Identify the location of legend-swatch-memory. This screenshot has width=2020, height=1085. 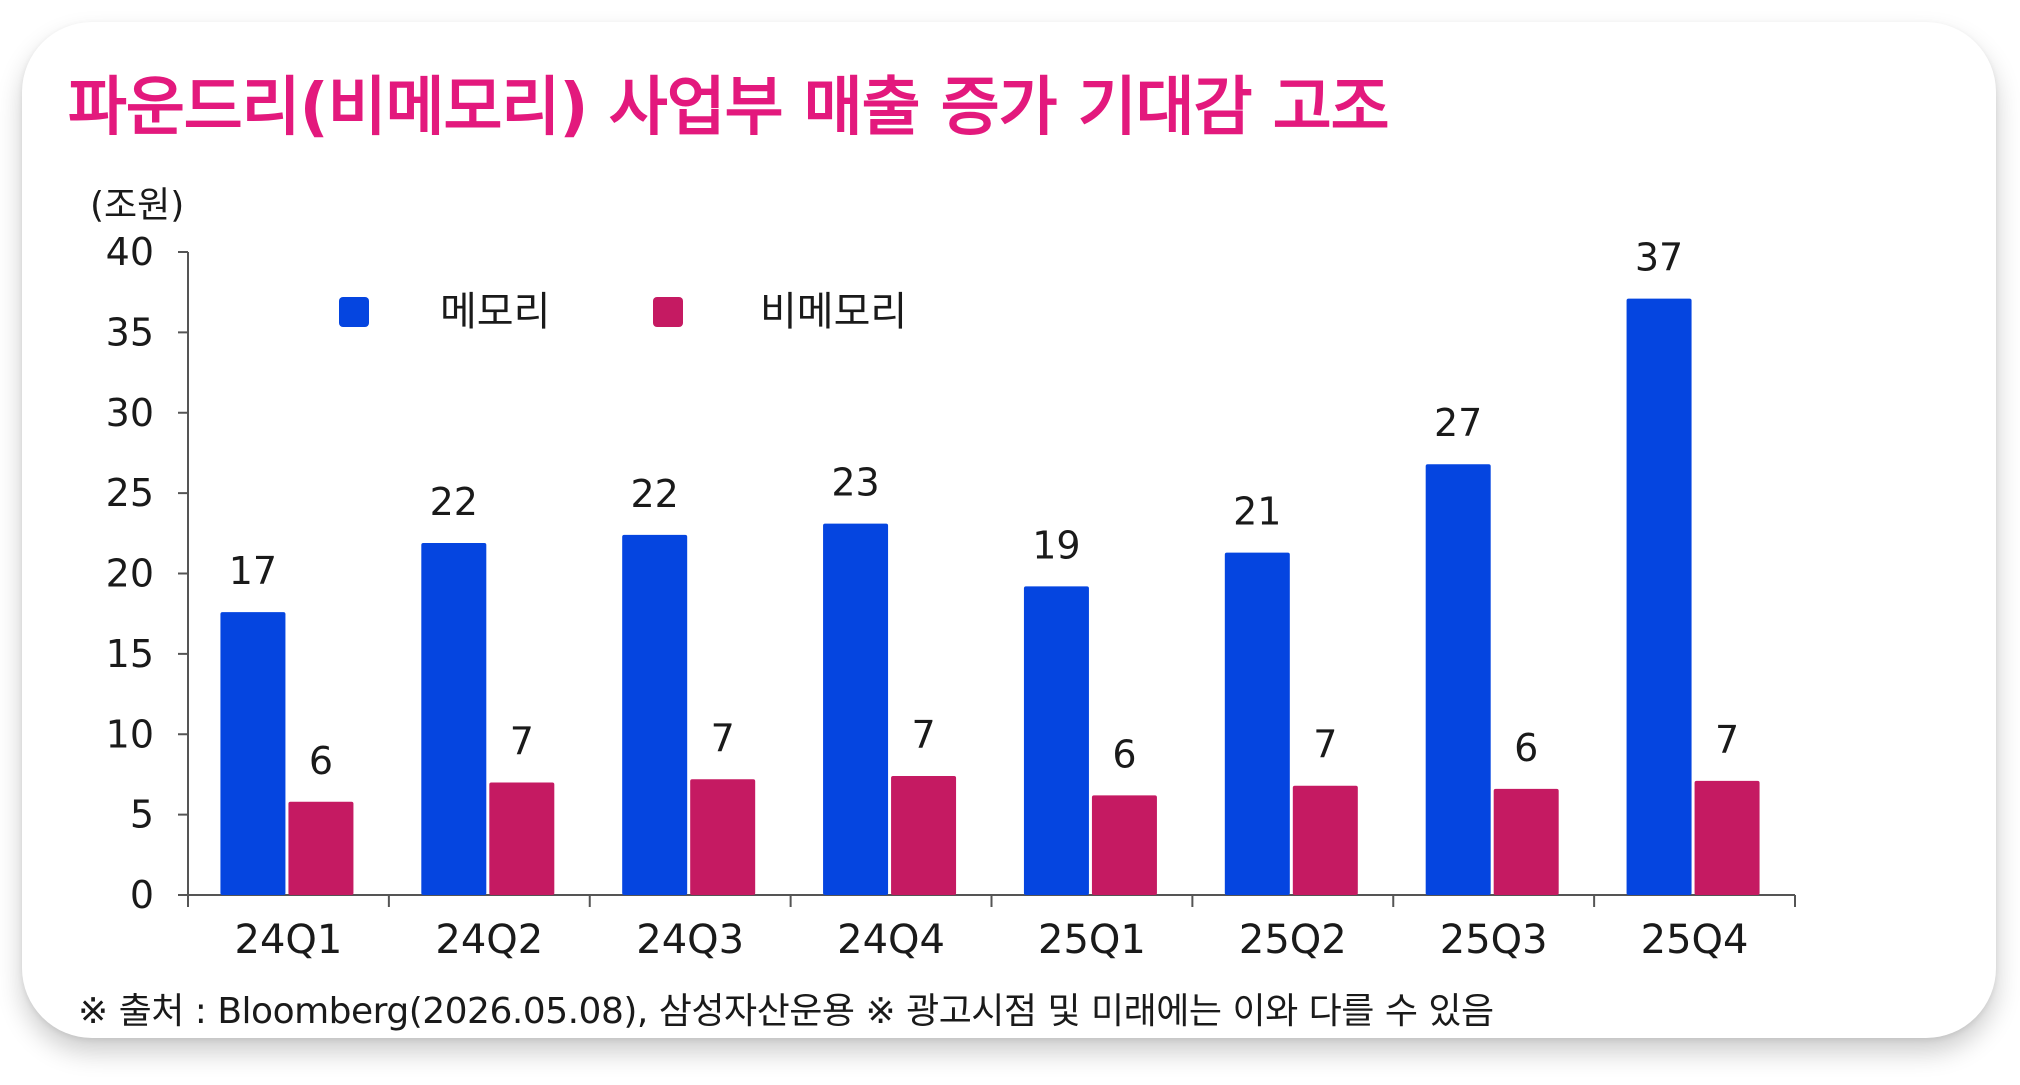
(354, 312).